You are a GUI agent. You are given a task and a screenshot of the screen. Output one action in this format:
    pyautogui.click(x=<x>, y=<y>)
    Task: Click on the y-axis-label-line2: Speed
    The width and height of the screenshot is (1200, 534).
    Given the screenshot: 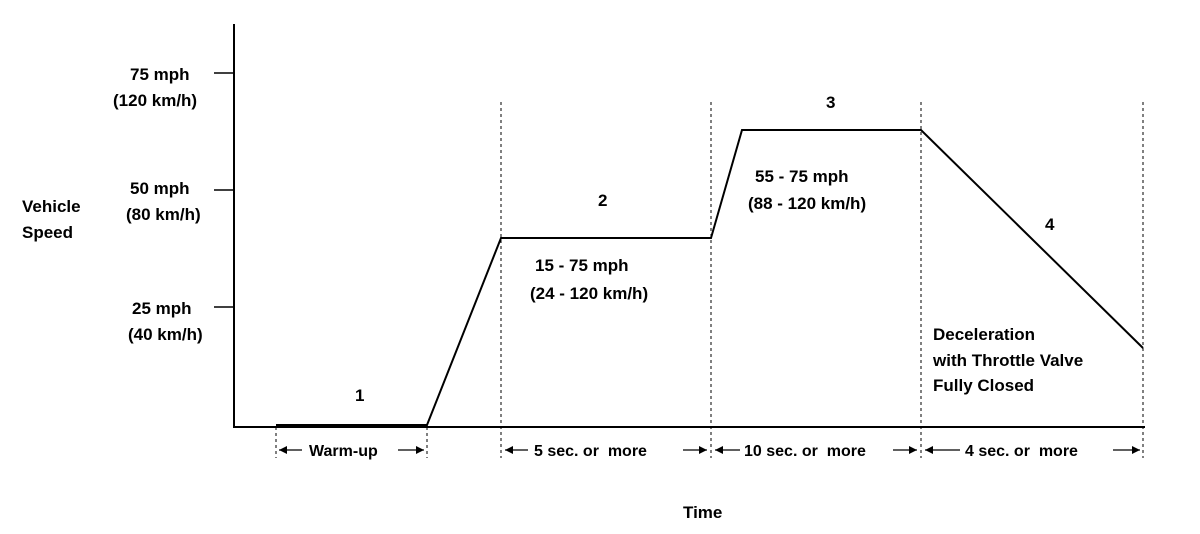 What is the action you would take?
    pyautogui.click(x=47, y=232)
    